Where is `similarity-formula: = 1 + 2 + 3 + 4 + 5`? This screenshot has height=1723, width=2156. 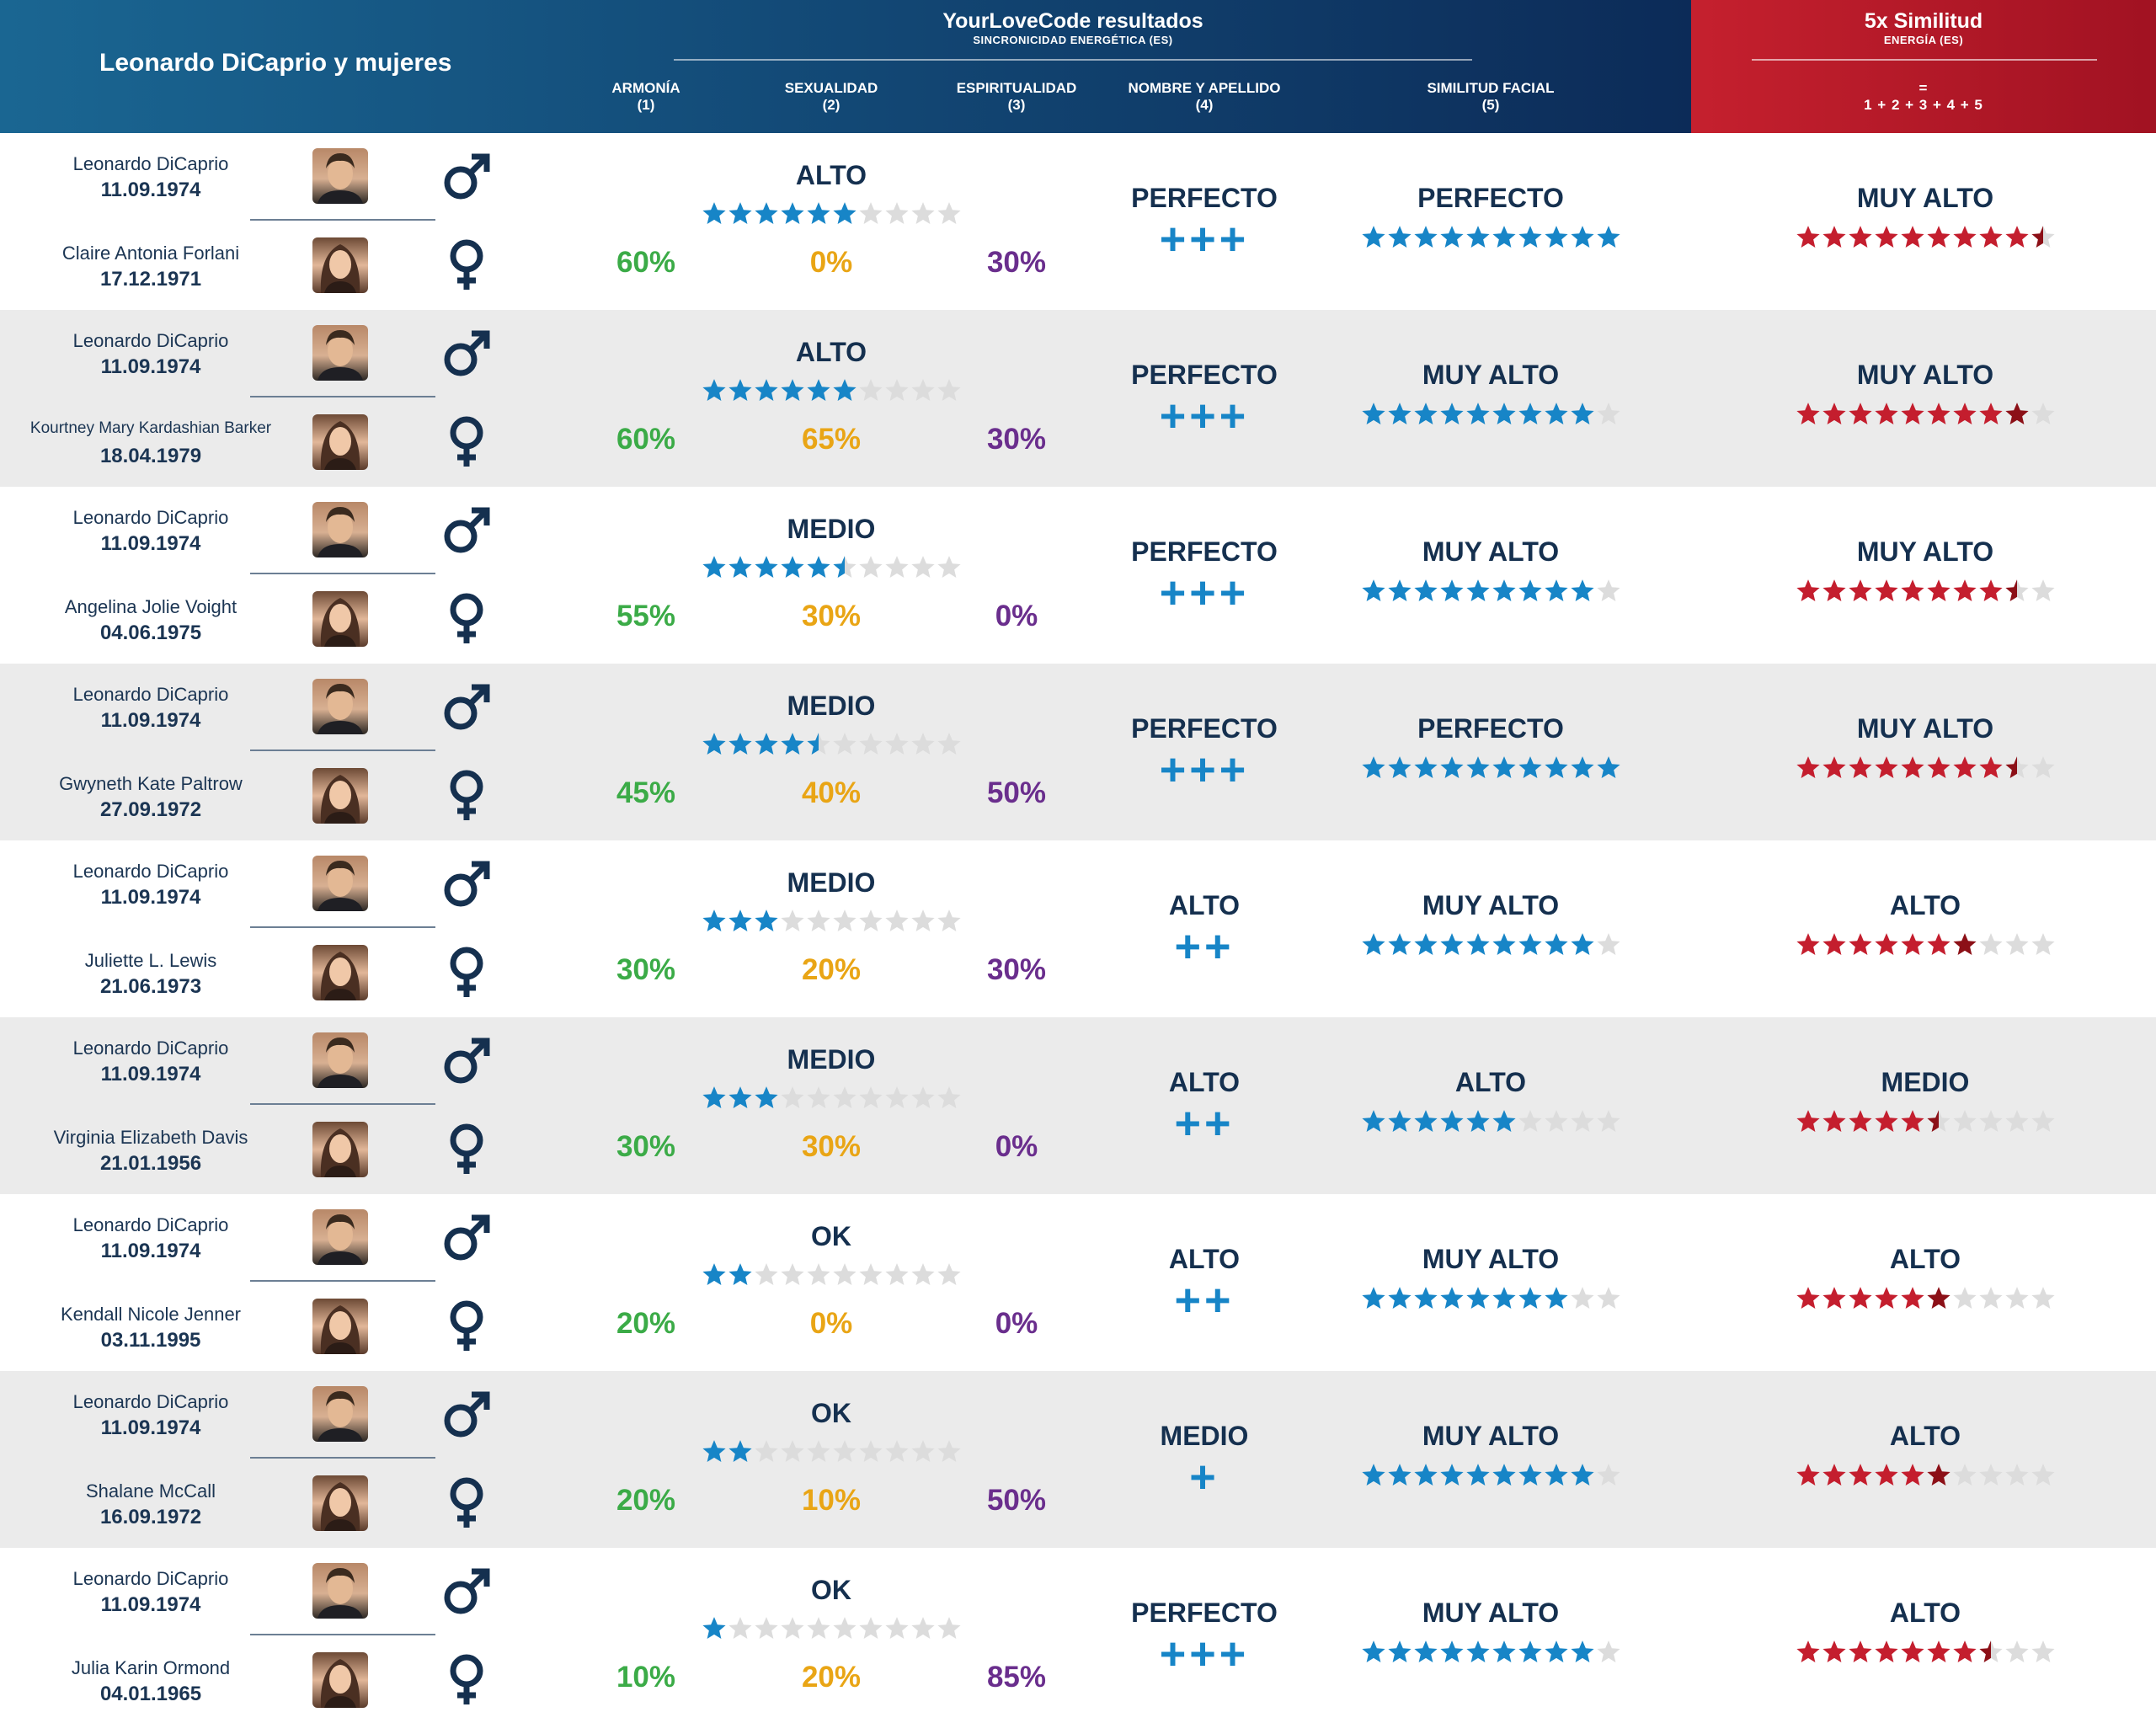
similarity-formula: = 1 + 2 + 3 + 4 + 5 is located at coordinates (1923, 97).